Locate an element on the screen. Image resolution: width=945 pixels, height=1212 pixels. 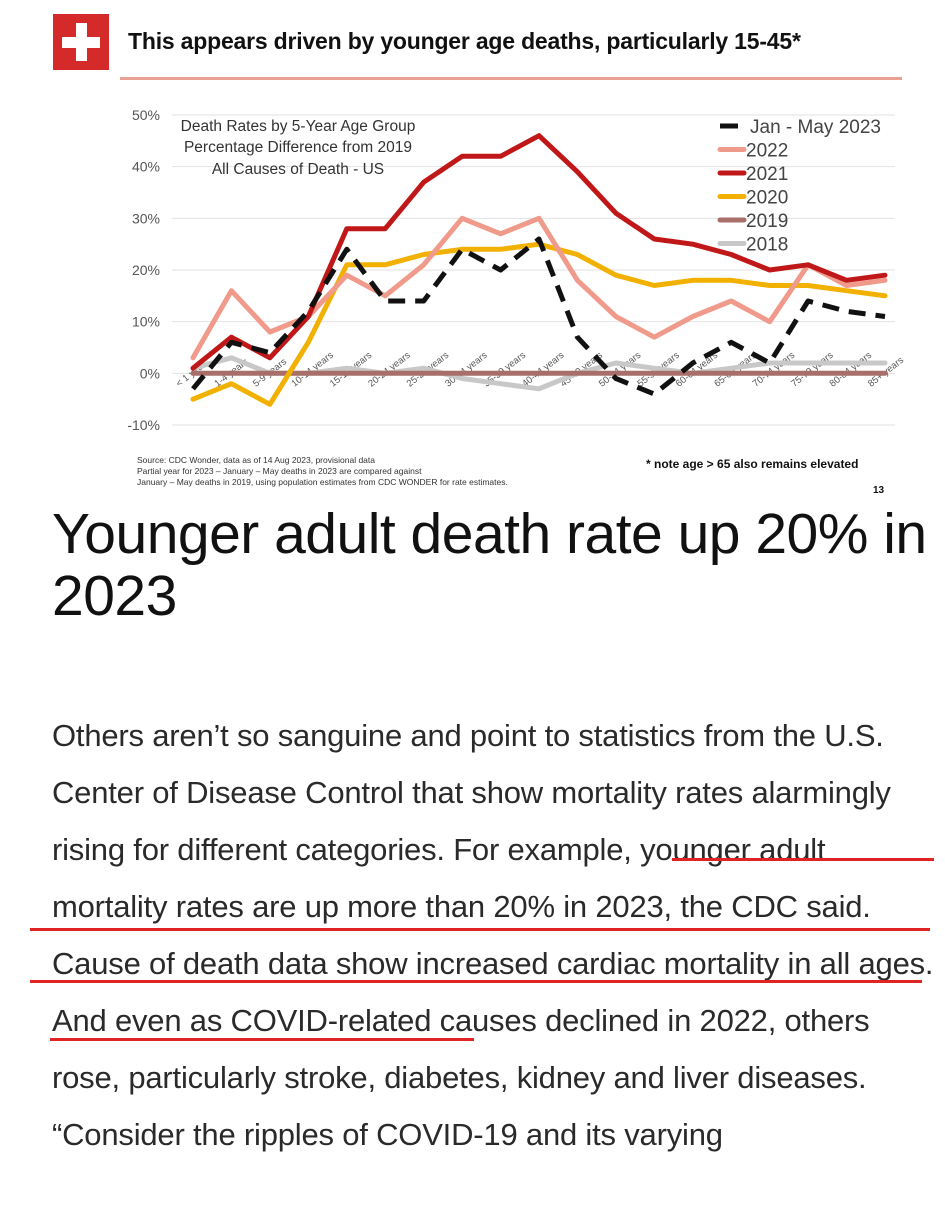
legend-label: 2018 is located at coordinates (767, 245).